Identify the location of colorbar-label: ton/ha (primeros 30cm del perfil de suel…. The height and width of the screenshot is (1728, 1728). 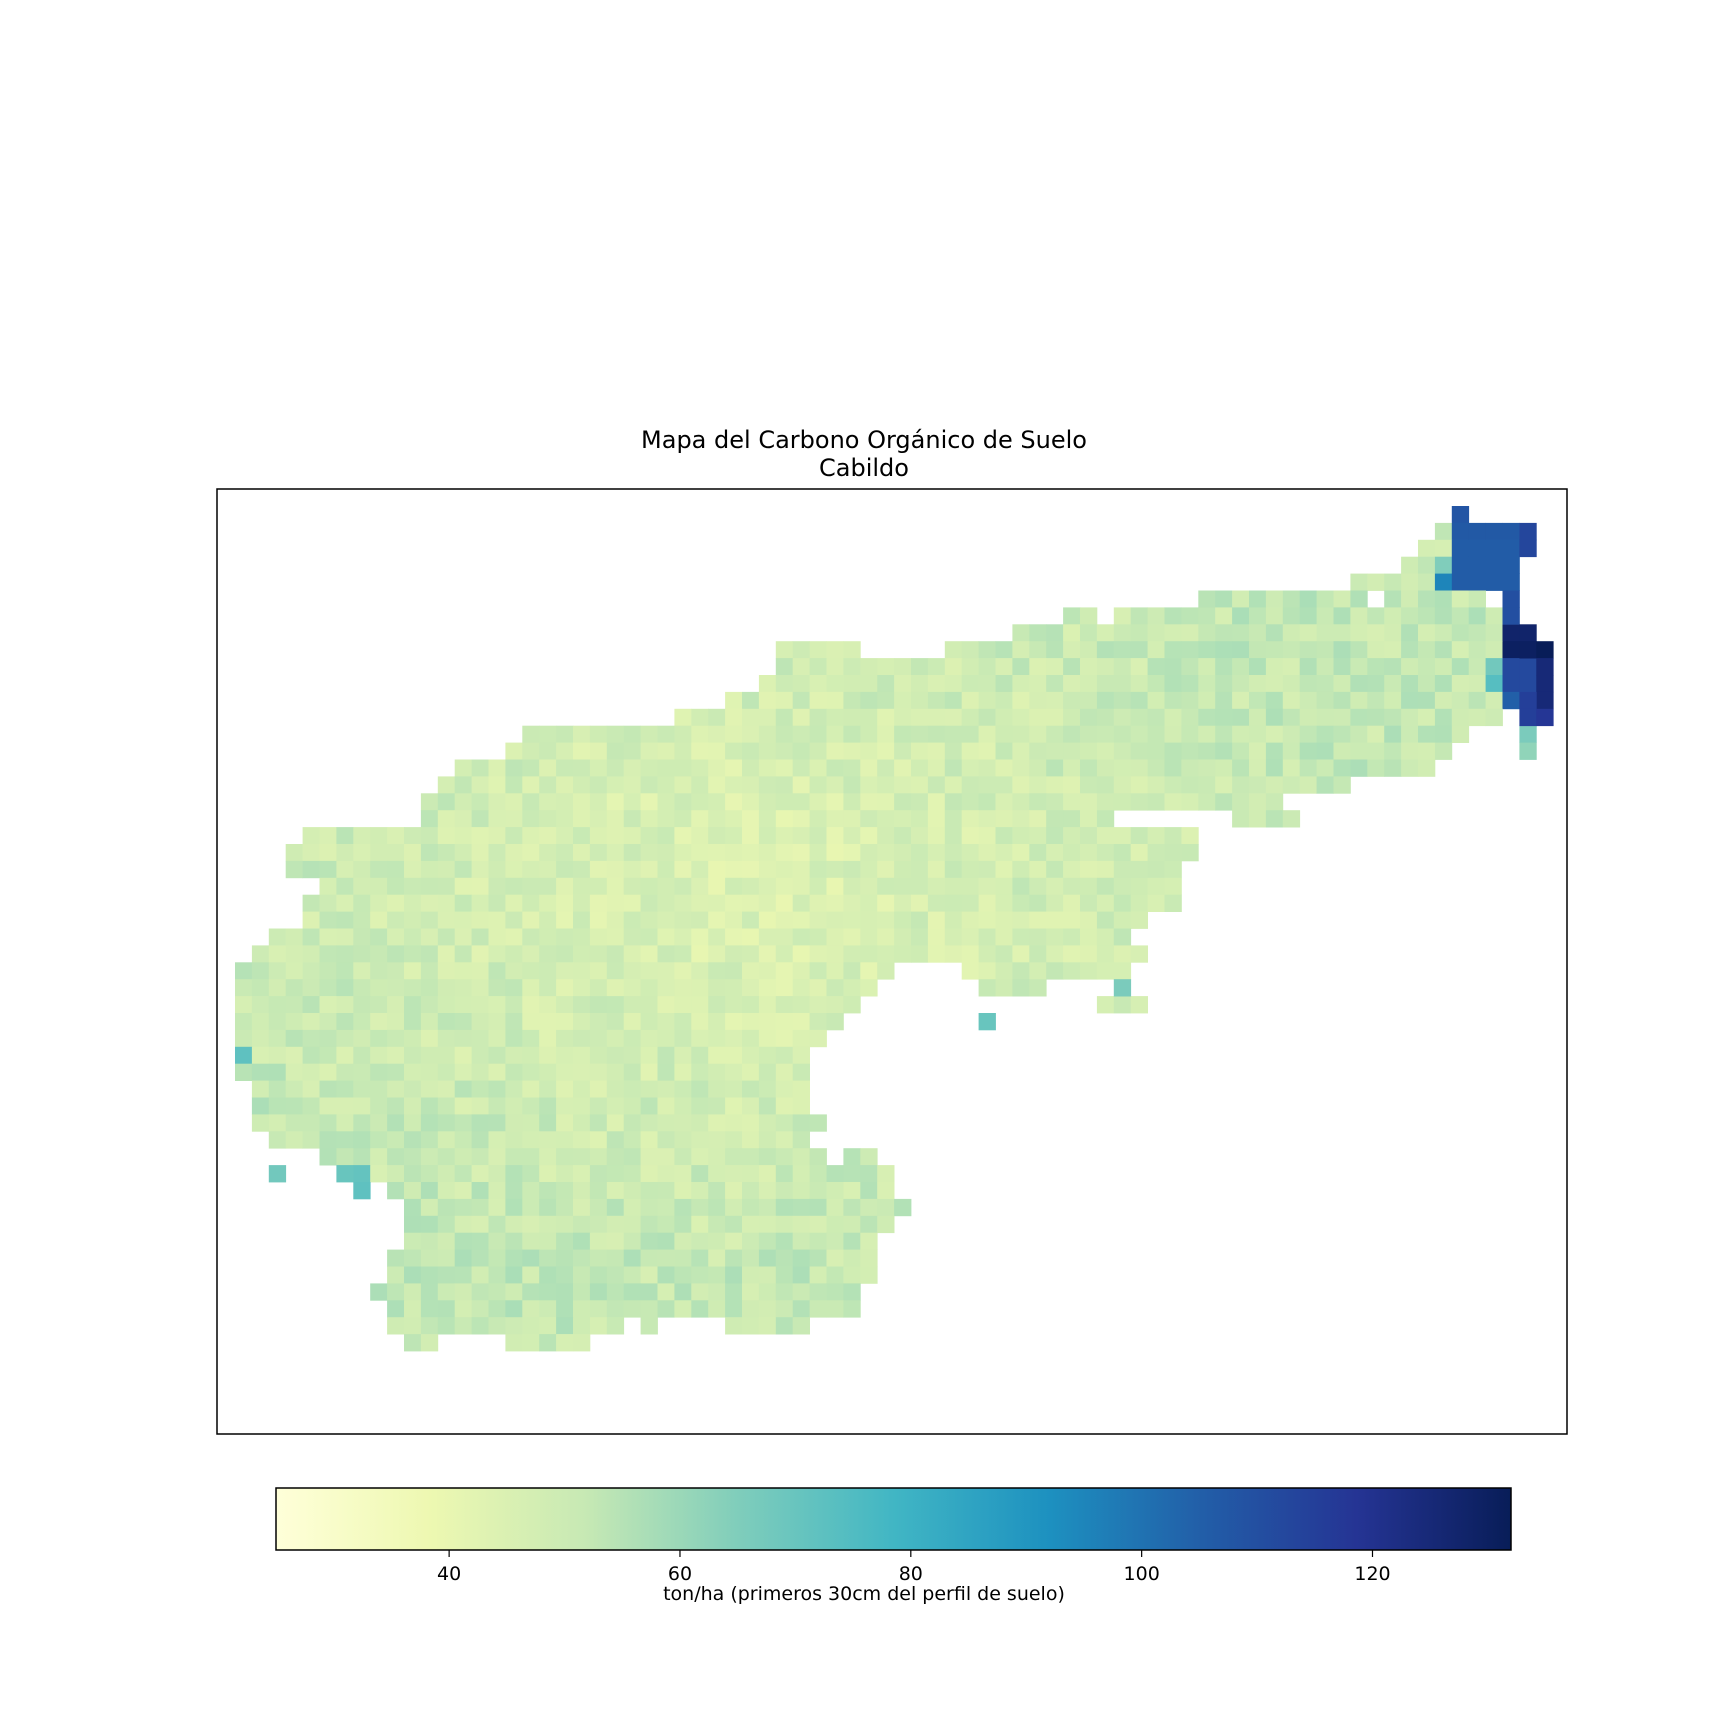
(864, 1594).